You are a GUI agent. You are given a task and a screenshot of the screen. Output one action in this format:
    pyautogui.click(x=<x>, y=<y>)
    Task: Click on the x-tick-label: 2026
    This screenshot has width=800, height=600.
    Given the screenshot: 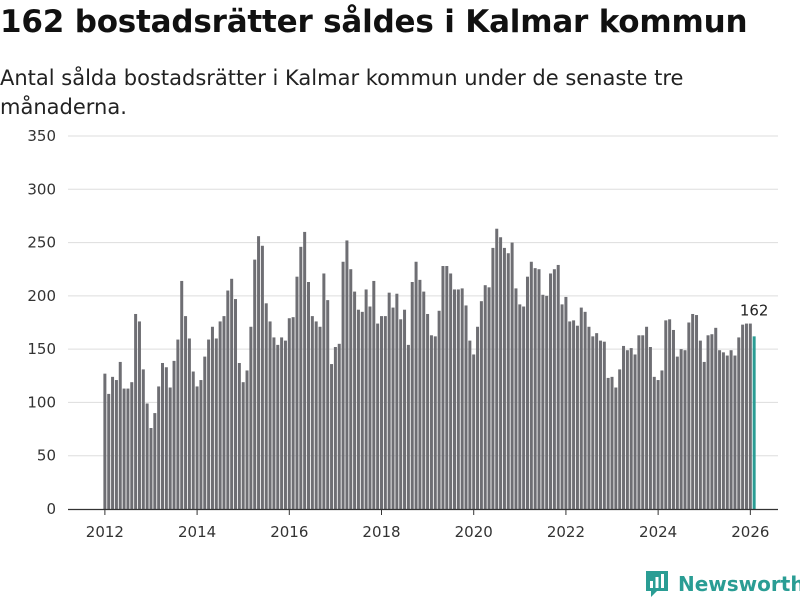 What is the action you would take?
    pyautogui.click(x=750, y=532)
    